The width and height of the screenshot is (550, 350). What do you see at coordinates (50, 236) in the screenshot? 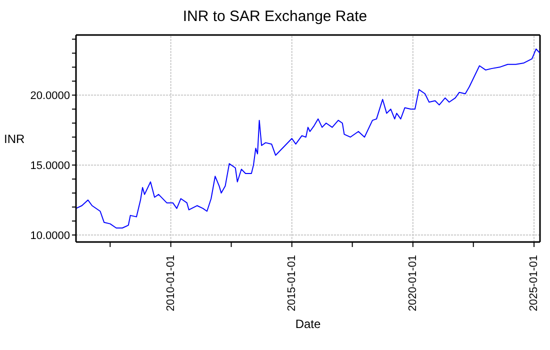
I see `y-tick-label: 10.0000` at bounding box center [50, 236].